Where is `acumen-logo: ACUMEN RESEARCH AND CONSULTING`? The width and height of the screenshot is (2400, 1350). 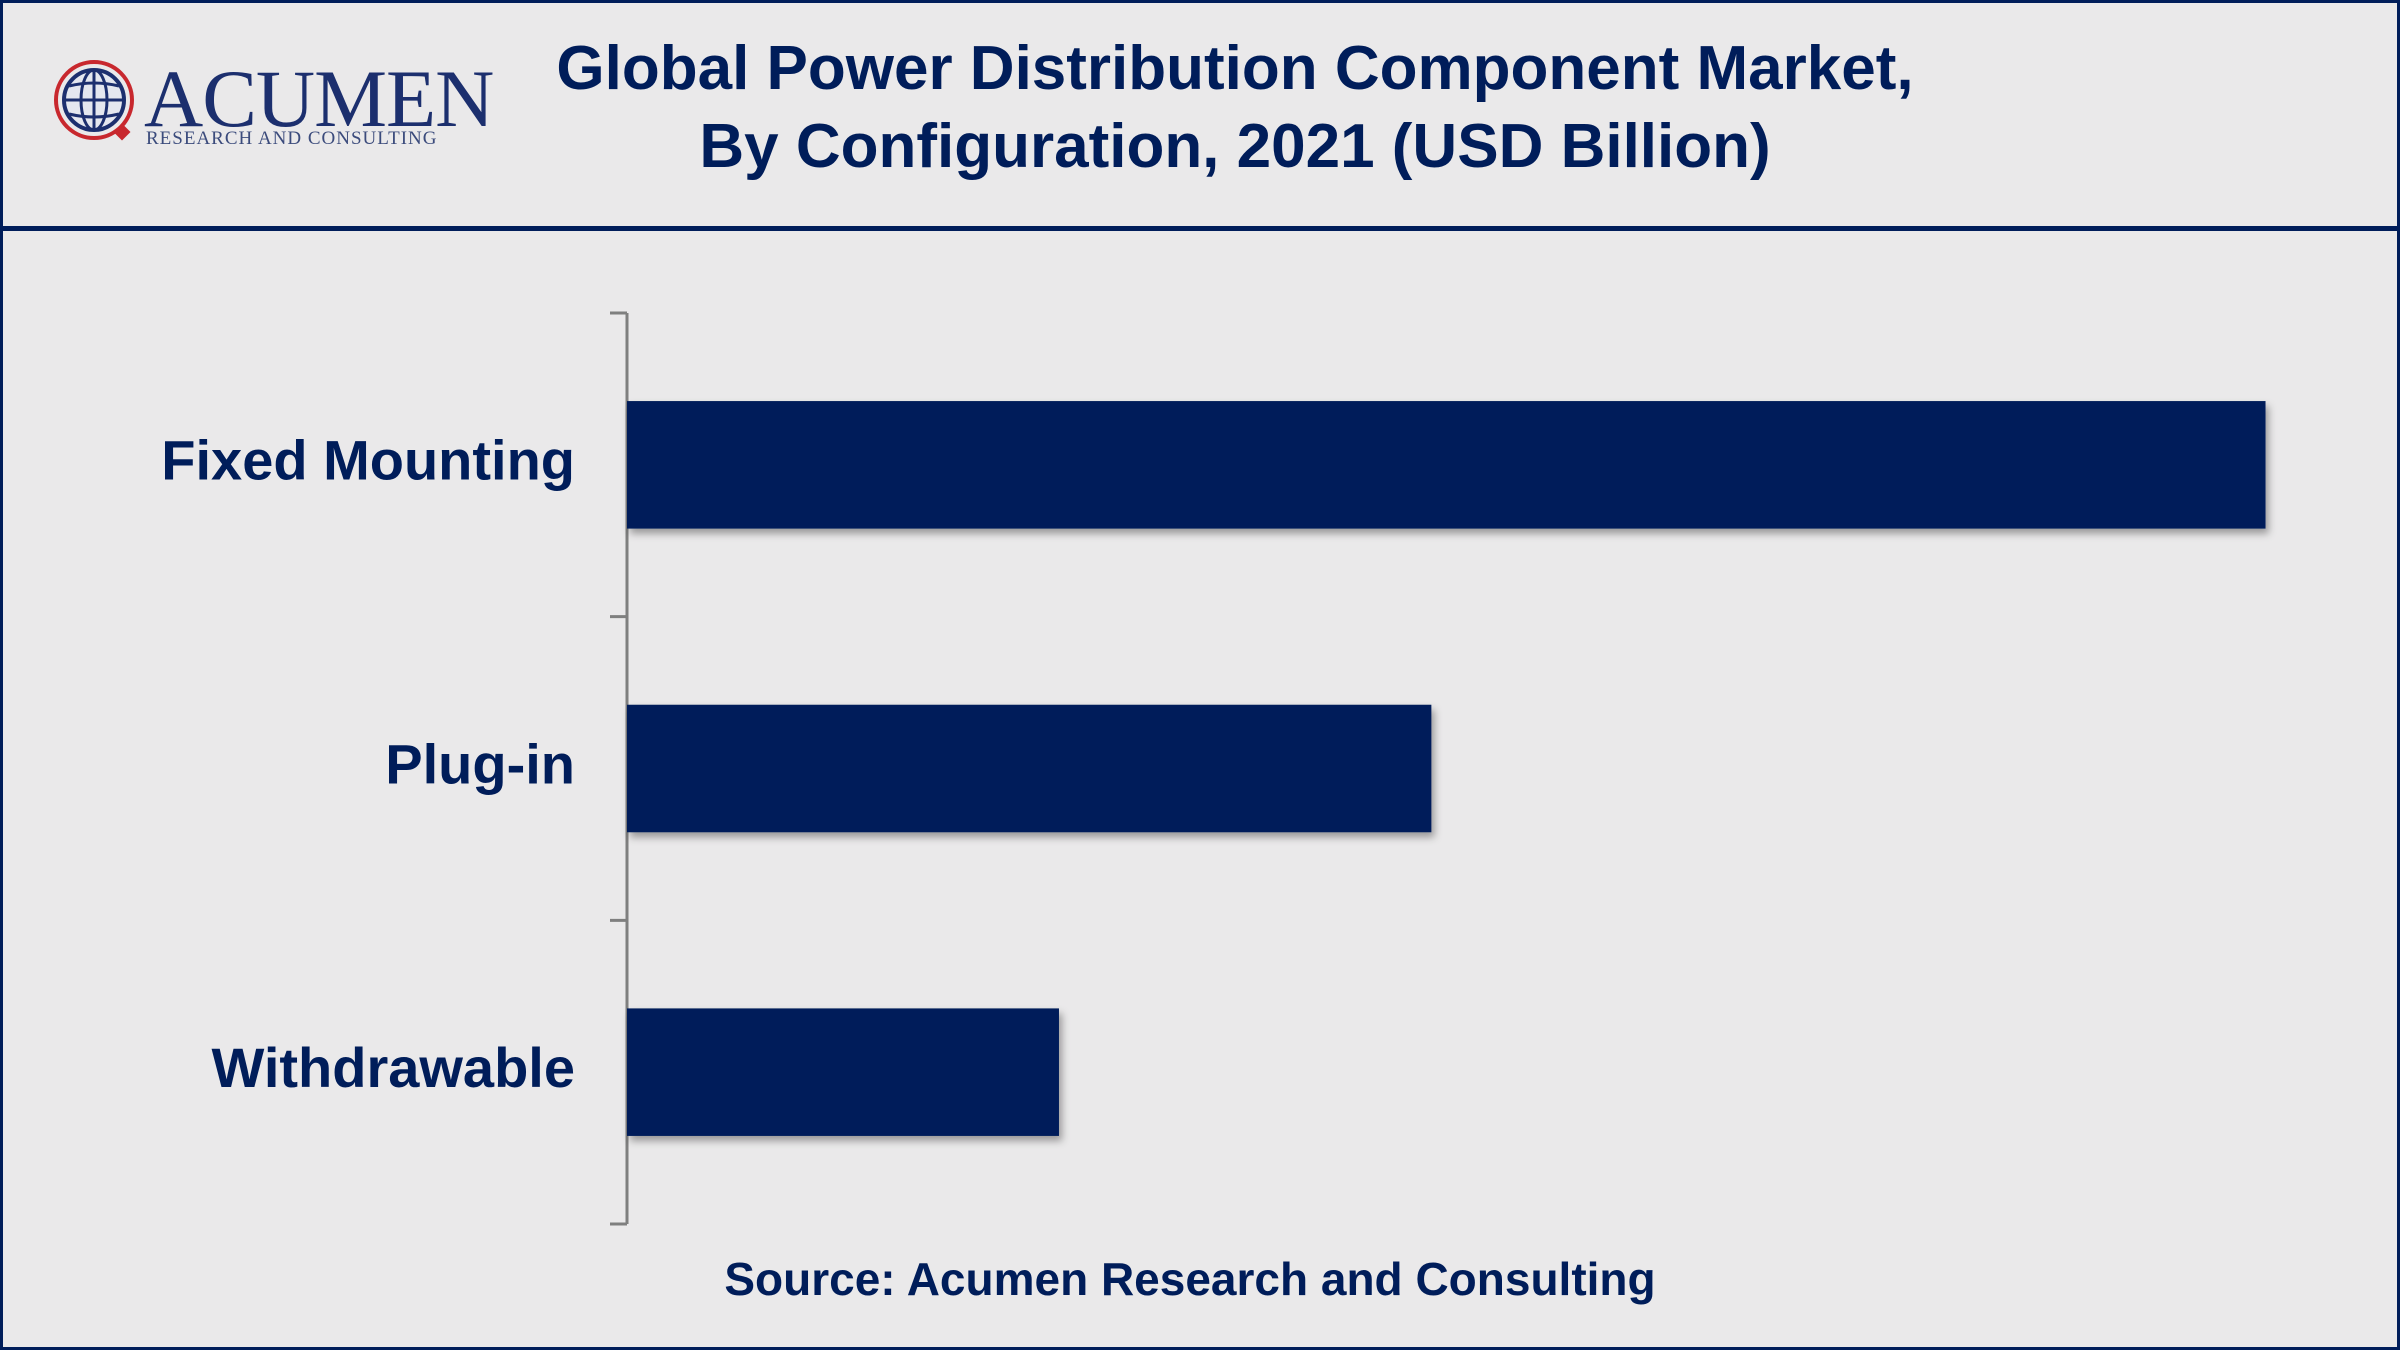
acumen-logo: ACUMEN RESEARCH AND CONSULTING is located at coordinates (271, 102).